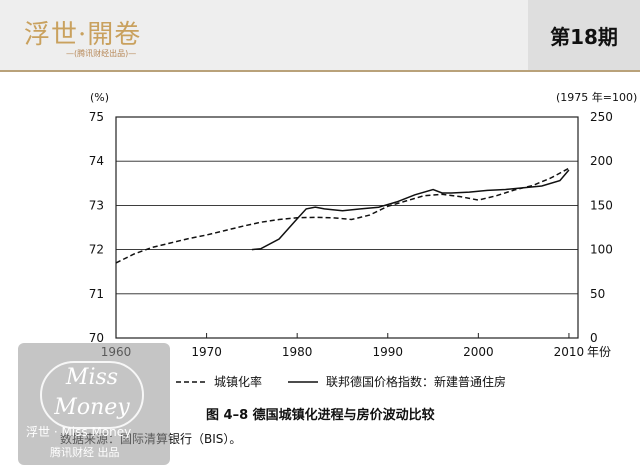 This screenshot has width=640, height=471. Describe the element at coordinates (569, 352) in the screenshot. I see `x-tick-label: 2010` at that location.